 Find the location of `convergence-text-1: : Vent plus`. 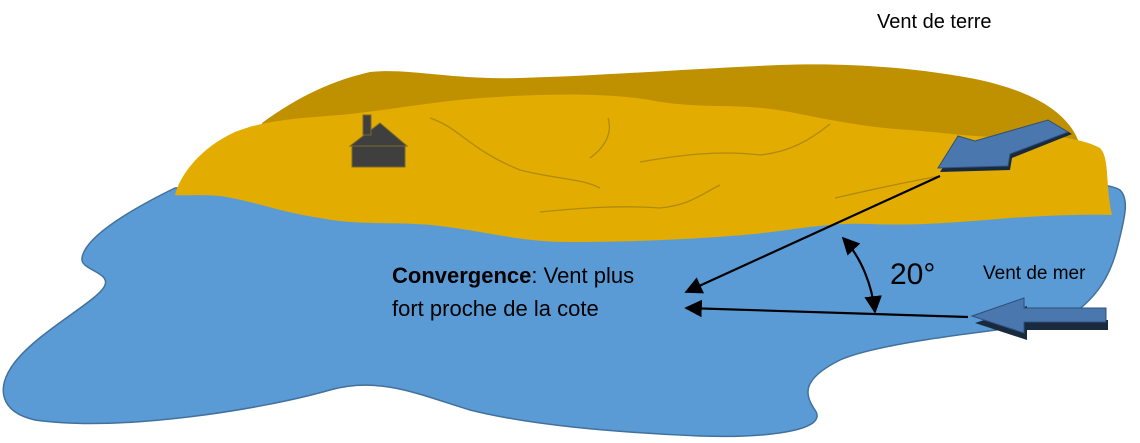

convergence-text-1: : Vent plus is located at coordinates (583, 275).